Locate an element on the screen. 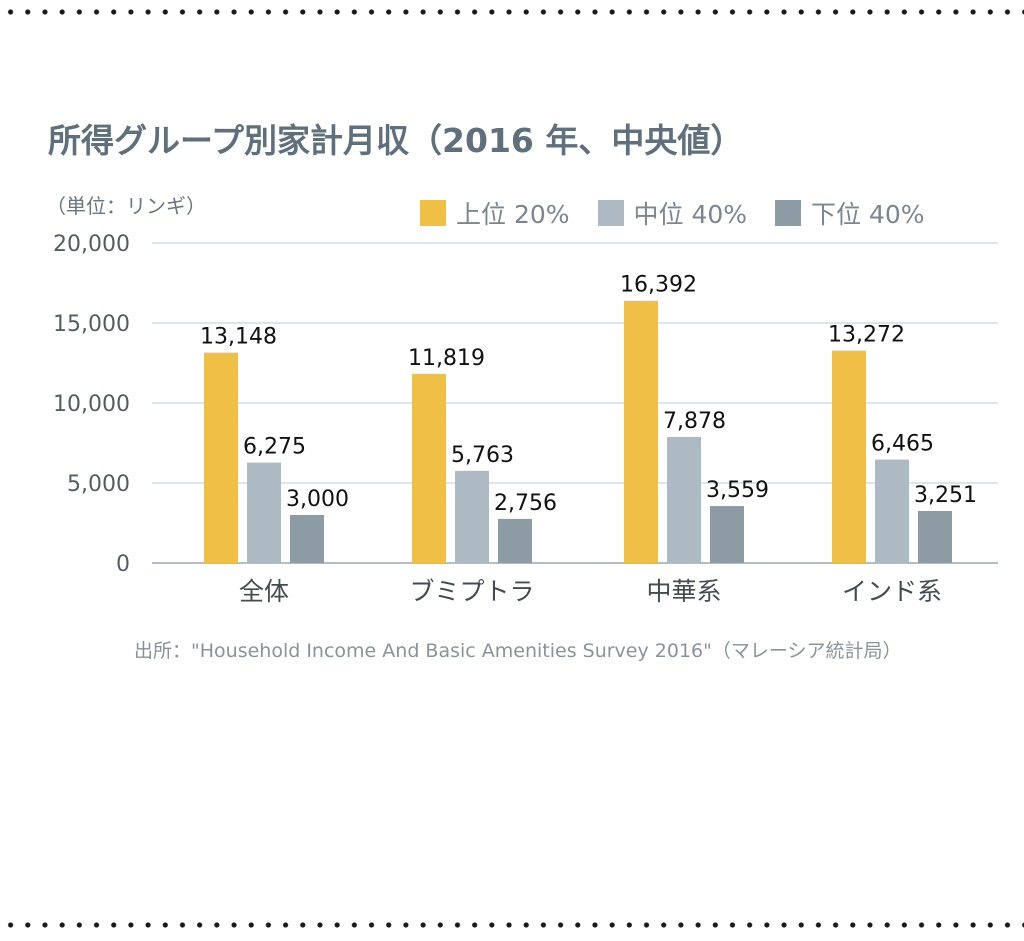  x-tick-label: 中華系 is located at coordinates (683, 591).